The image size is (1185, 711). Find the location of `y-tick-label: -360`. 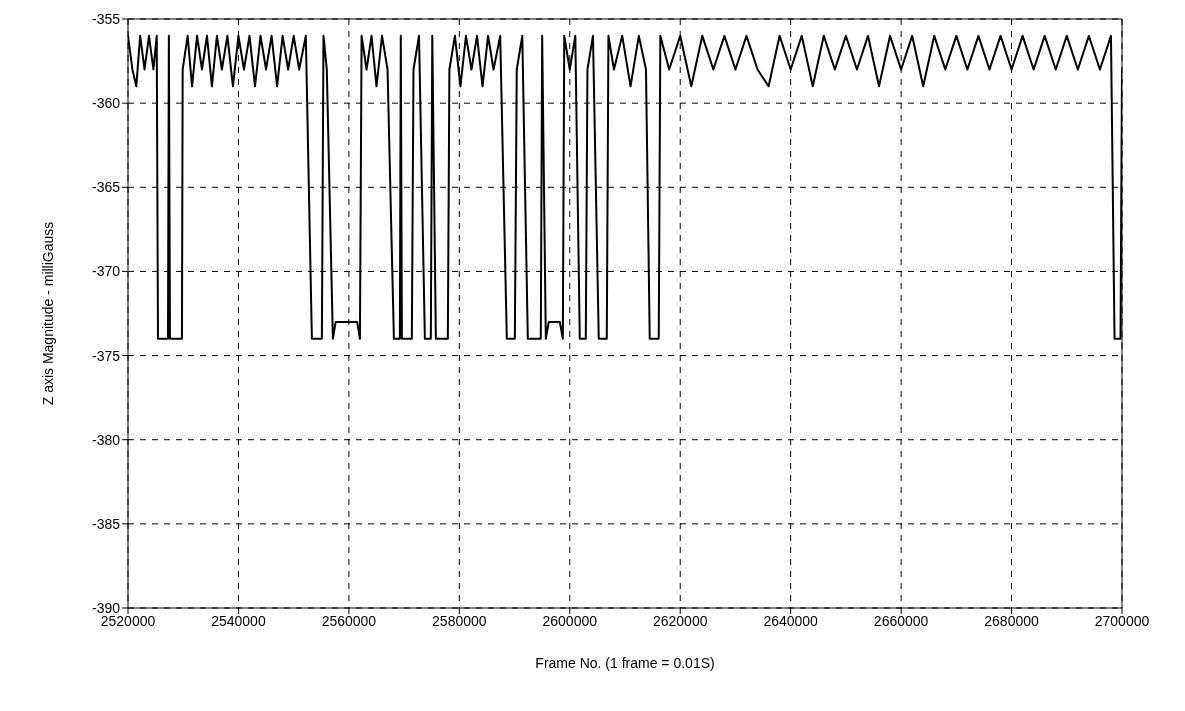

y-tick-label: -360 is located at coordinates (106, 103).